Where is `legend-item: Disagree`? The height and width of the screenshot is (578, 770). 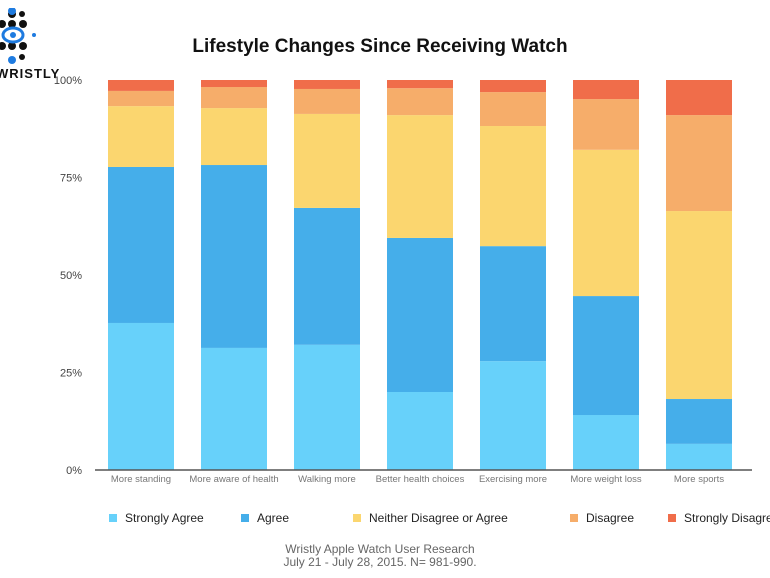
legend-item: Disagree is located at coordinates (602, 518).